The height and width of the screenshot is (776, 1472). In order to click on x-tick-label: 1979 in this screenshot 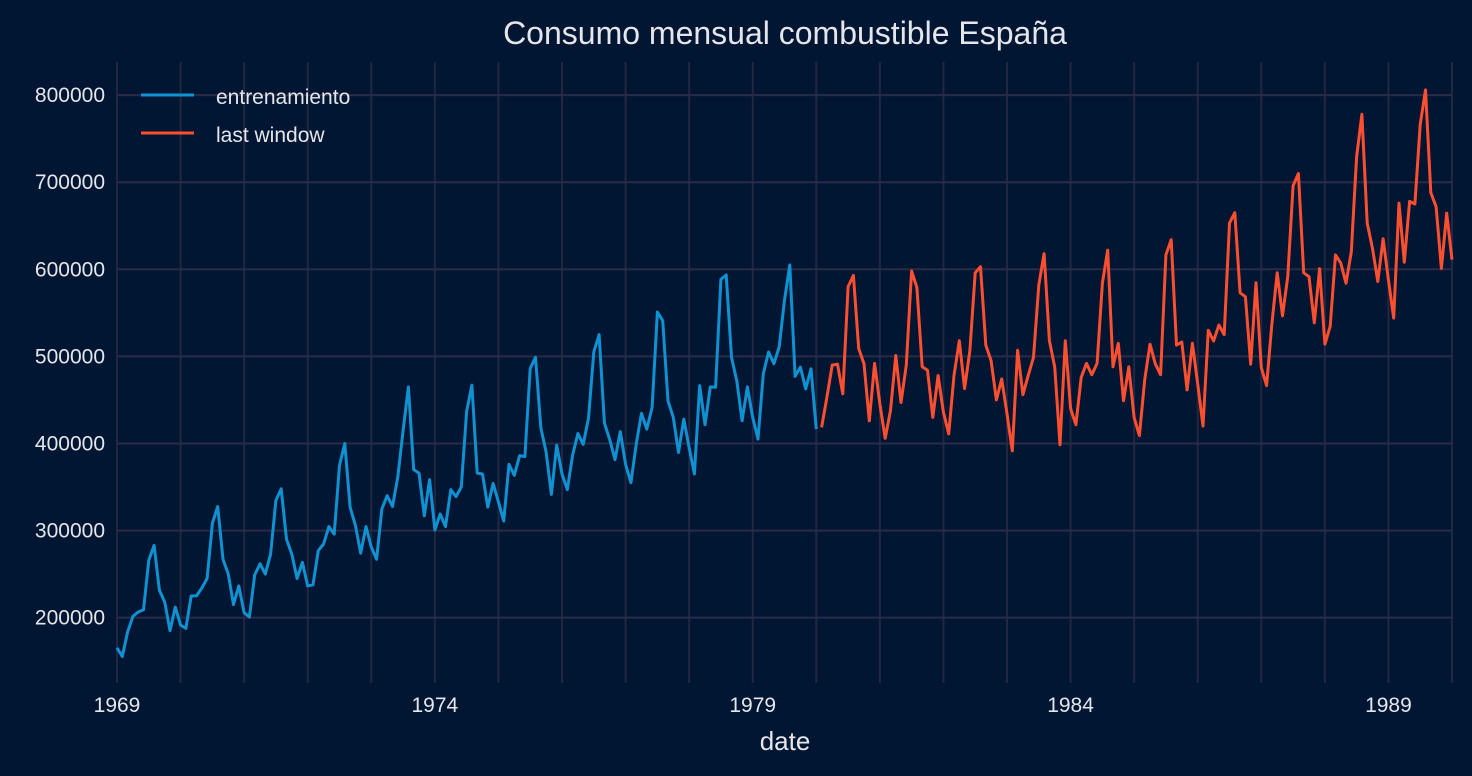, I will do `click(752, 705)`.